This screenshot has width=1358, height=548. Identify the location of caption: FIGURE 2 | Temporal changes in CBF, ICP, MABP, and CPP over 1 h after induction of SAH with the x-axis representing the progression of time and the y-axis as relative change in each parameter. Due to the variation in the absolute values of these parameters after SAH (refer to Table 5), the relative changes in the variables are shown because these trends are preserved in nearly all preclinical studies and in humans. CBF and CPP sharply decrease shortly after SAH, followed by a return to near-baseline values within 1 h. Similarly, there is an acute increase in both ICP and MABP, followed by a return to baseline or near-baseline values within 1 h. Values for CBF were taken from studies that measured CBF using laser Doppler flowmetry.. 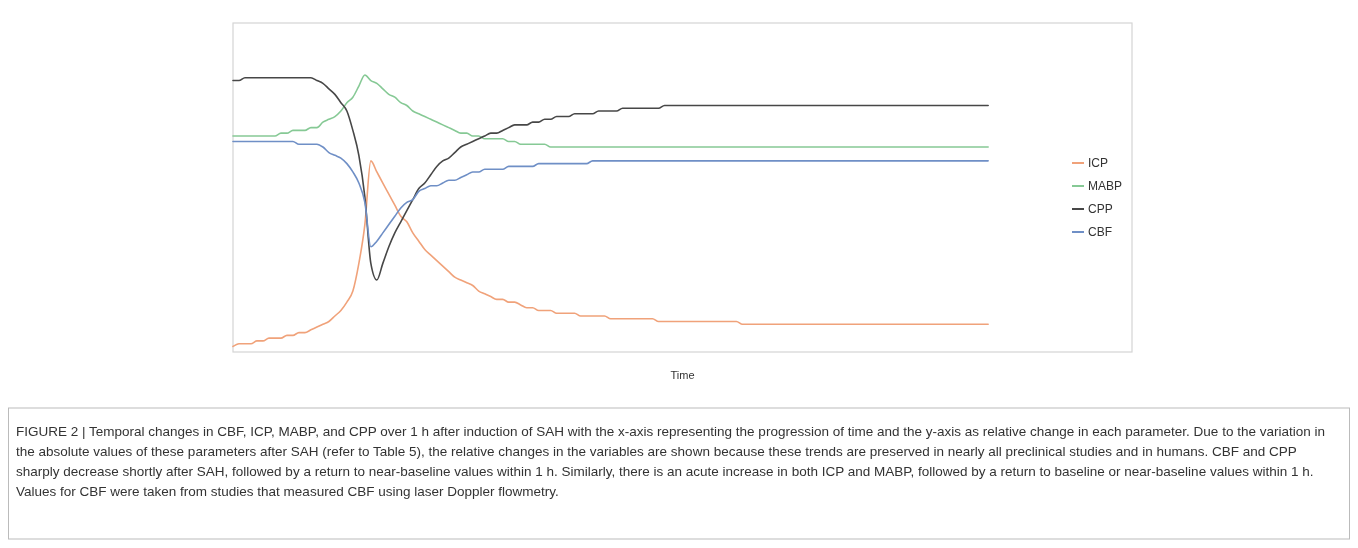
(671, 462).